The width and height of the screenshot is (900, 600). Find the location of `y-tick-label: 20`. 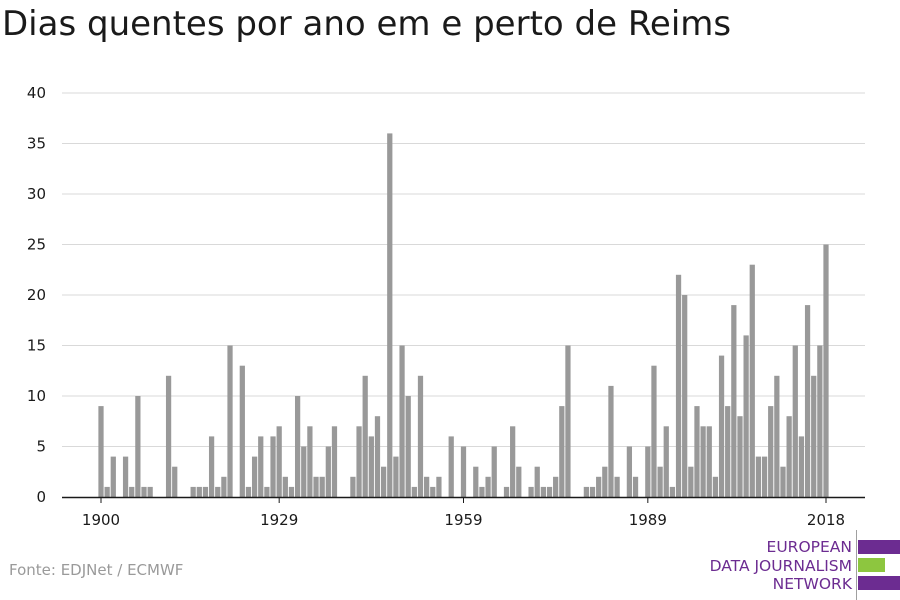

y-tick-label: 20 is located at coordinates (36, 295).